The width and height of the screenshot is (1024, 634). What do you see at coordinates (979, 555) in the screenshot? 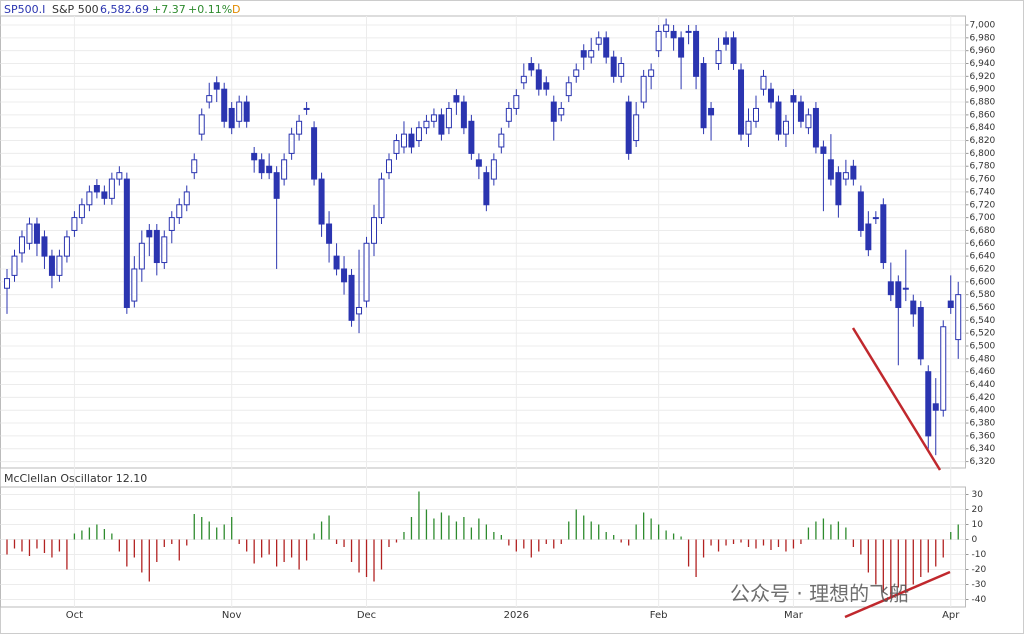
I see `y-tick-label: -10` at bounding box center [979, 555].